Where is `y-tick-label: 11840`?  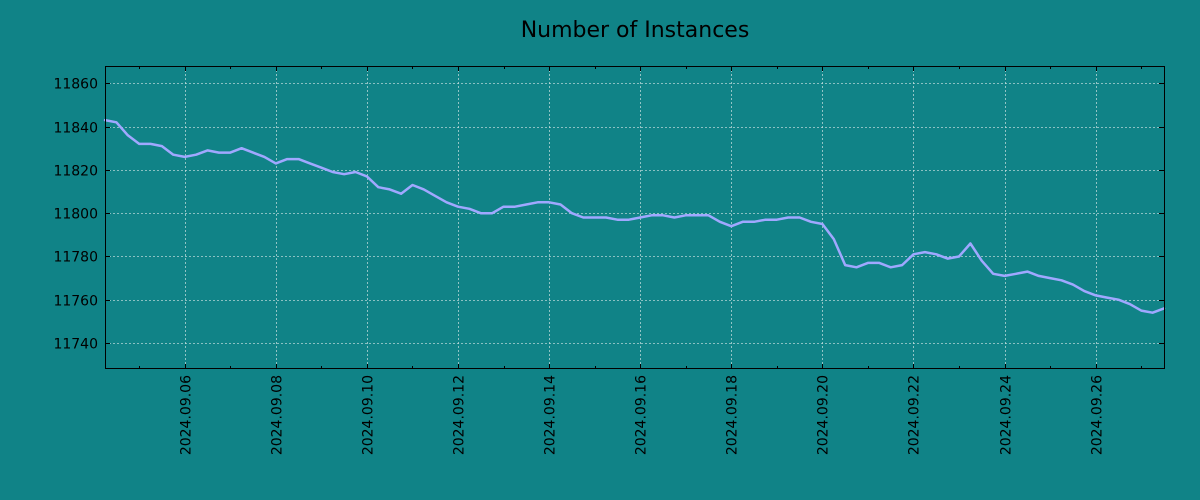
y-tick-label: 11840 is located at coordinates (75, 129).